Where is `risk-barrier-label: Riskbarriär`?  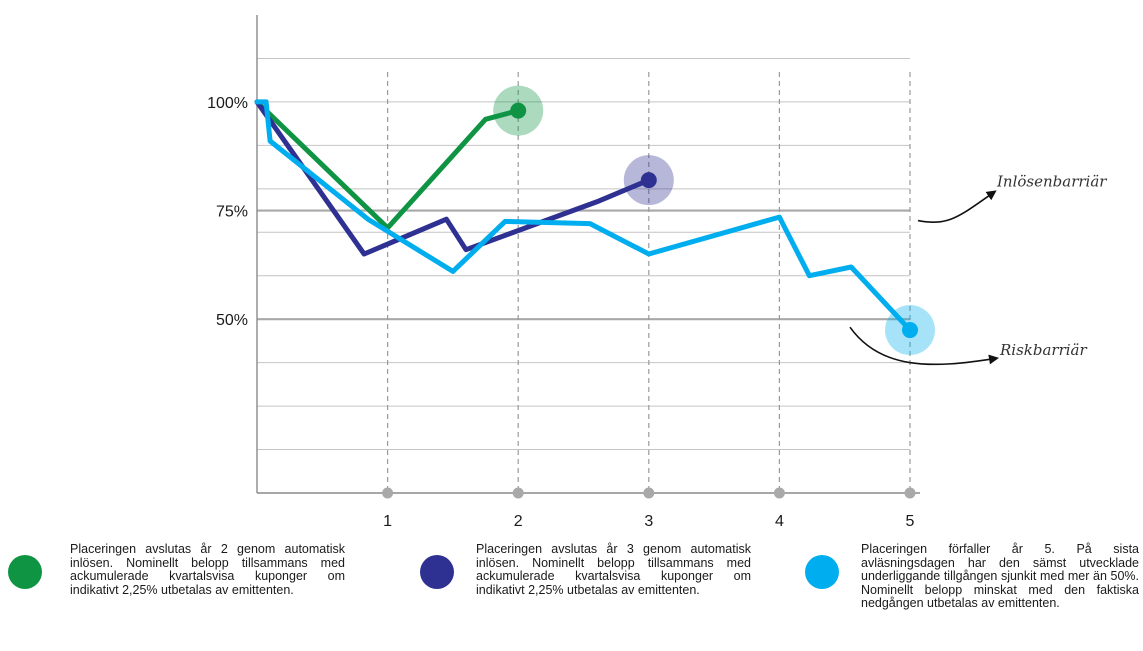
risk-barrier-label: Riskbarriär is located at coordinates (1043, 350).